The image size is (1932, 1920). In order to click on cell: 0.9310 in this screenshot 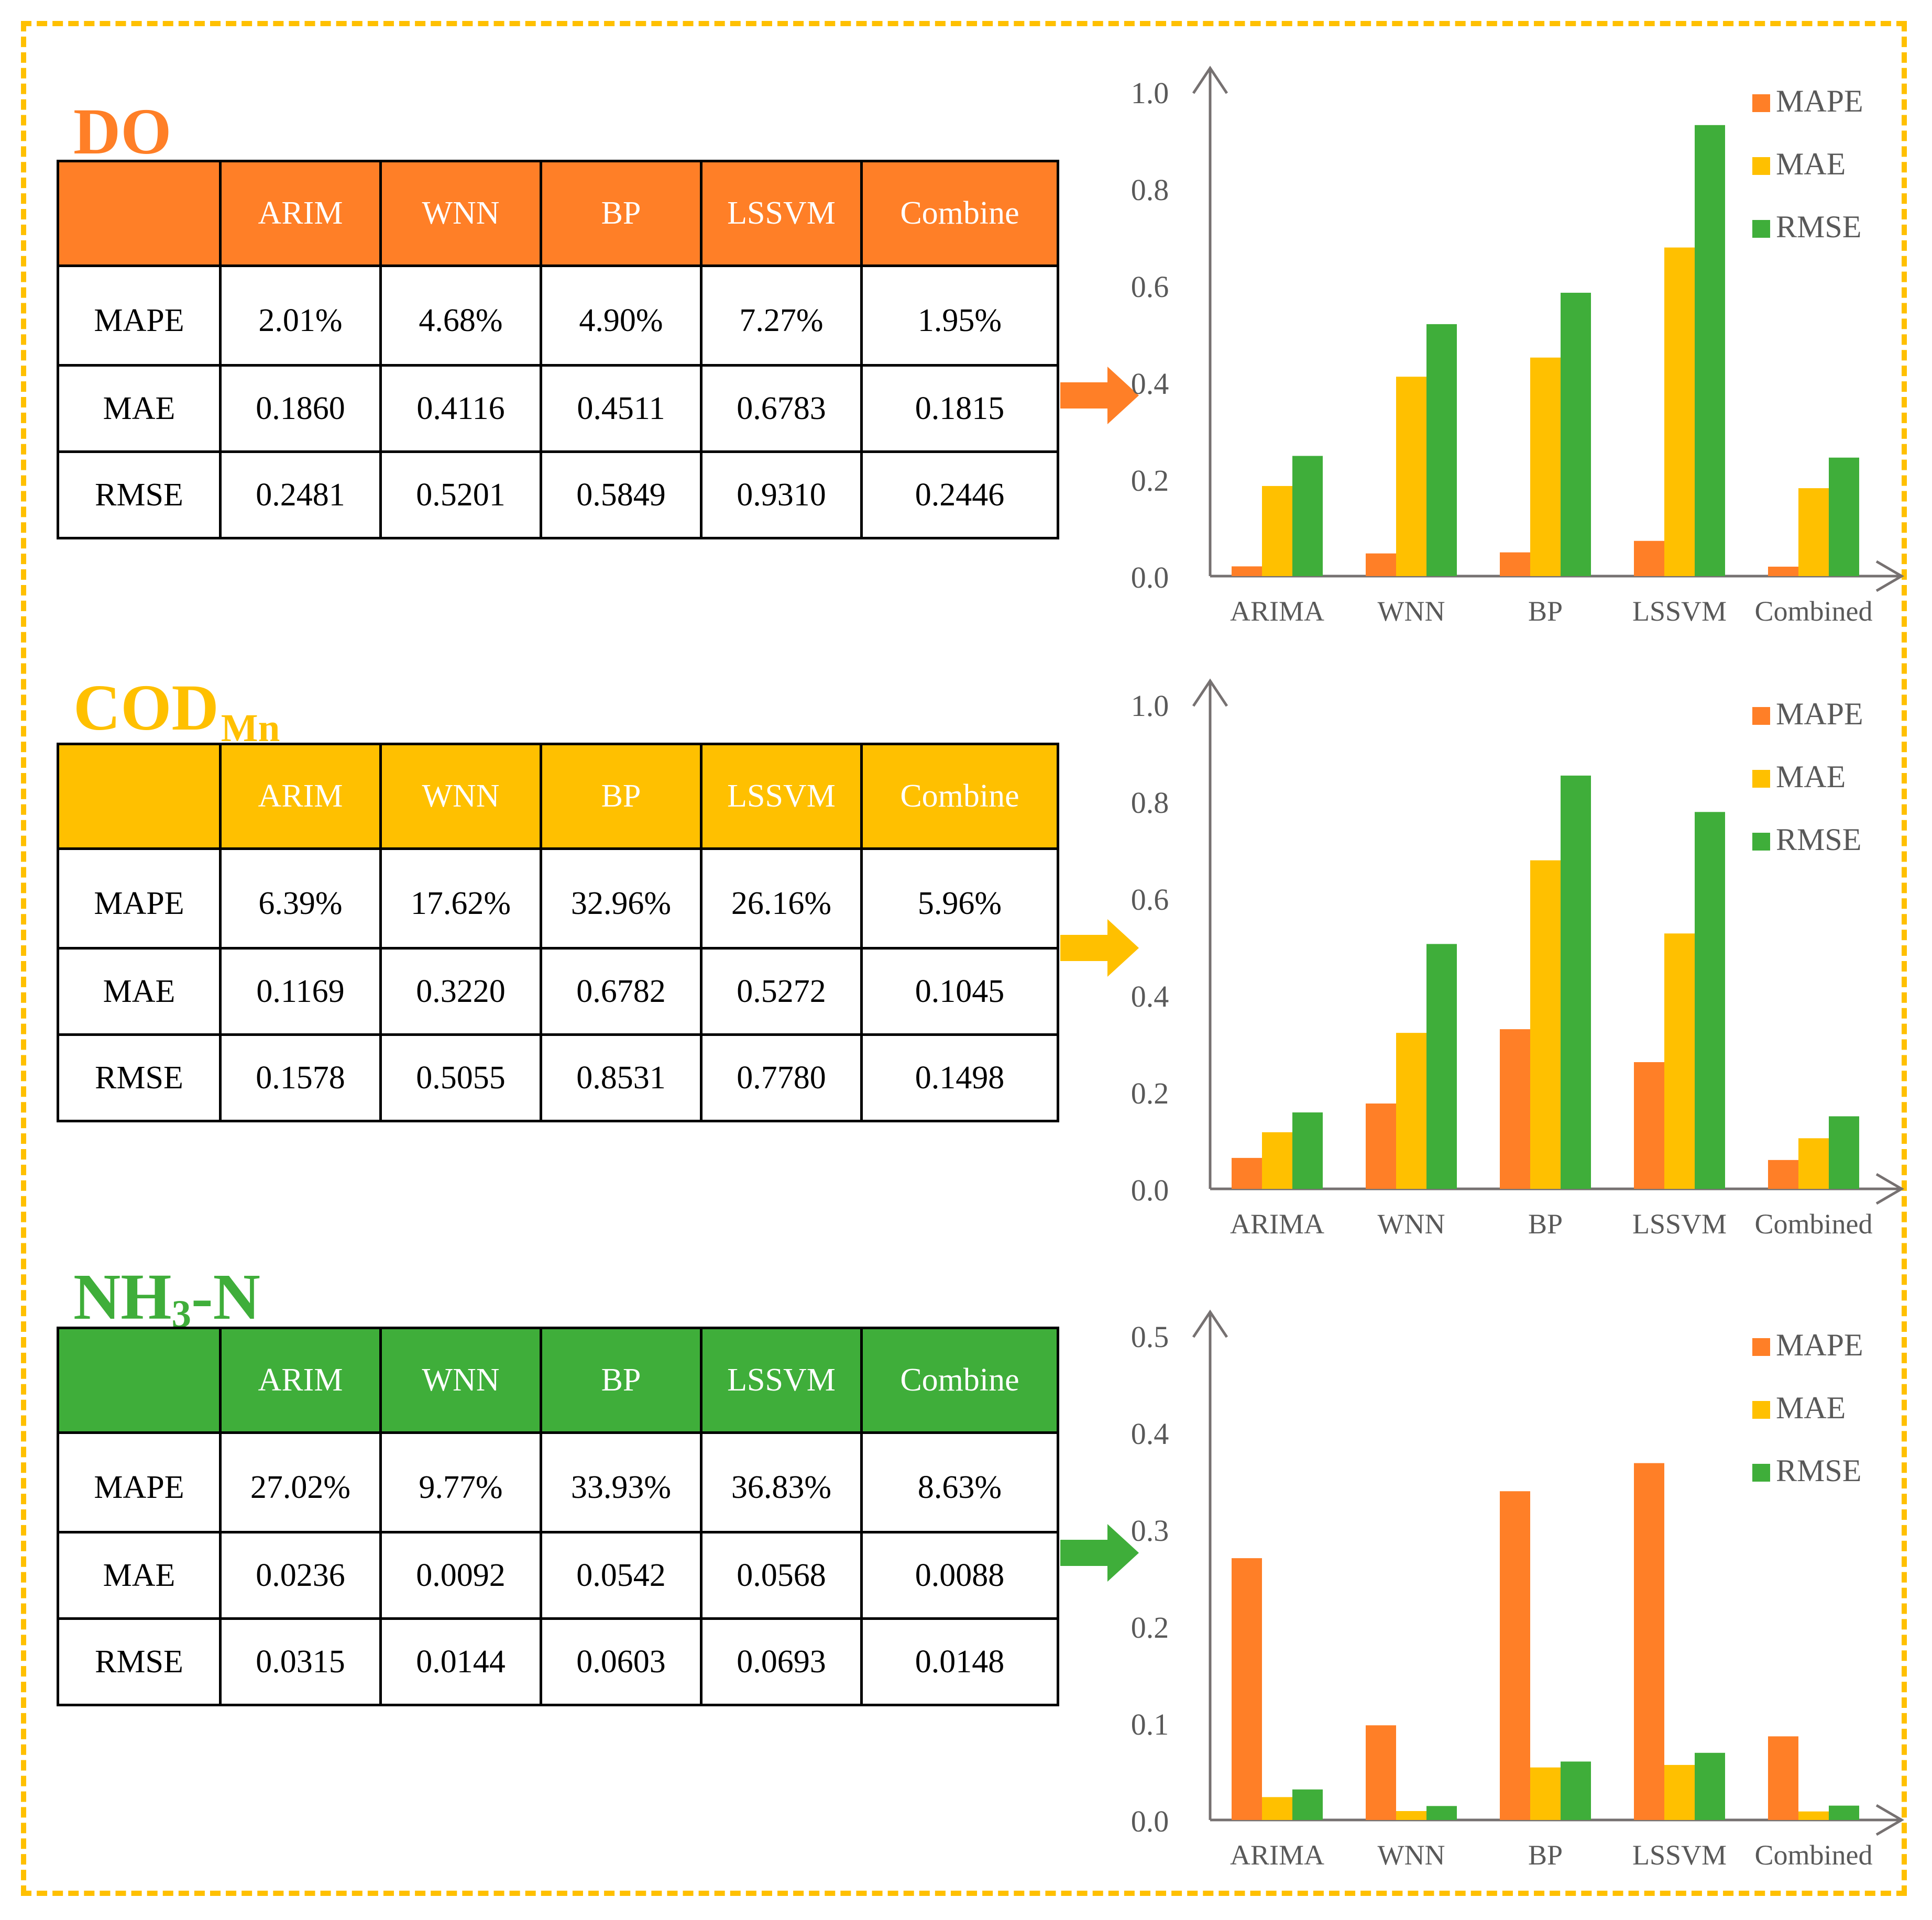, I will do `click(781, 495)`.